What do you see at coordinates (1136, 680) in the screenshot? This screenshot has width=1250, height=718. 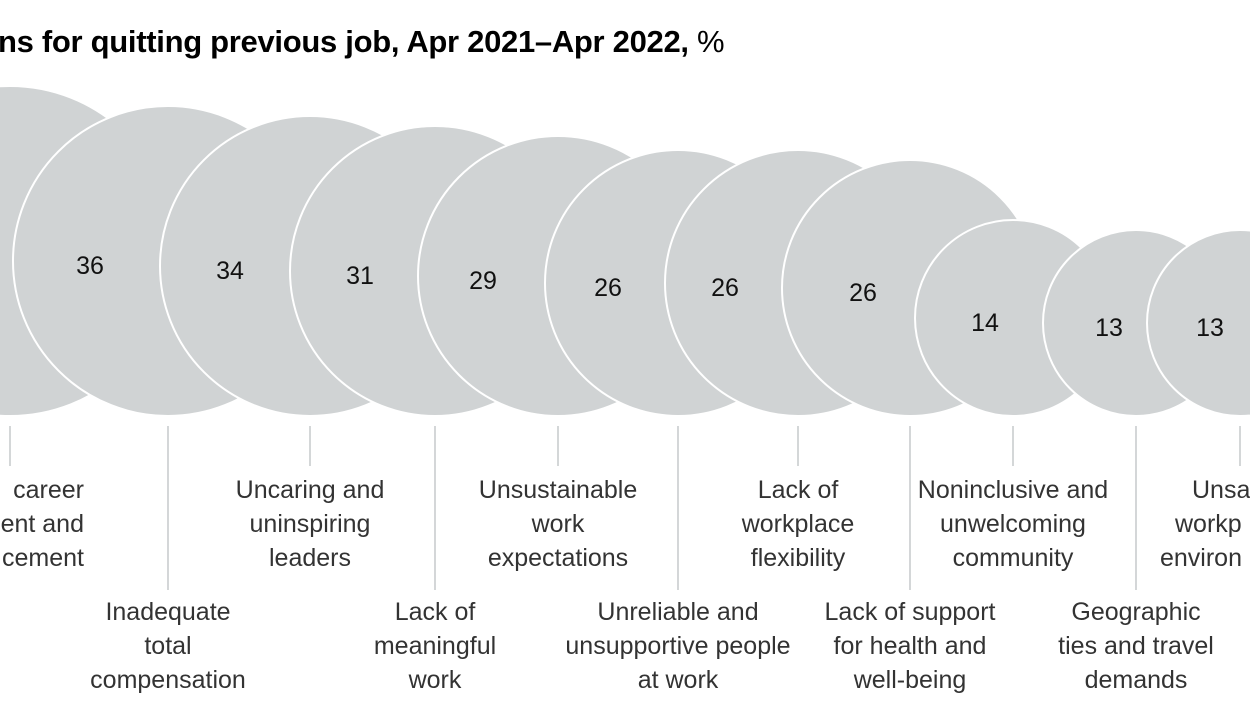 I see `category-label-line: demands` at bounding box center [1136, 680].